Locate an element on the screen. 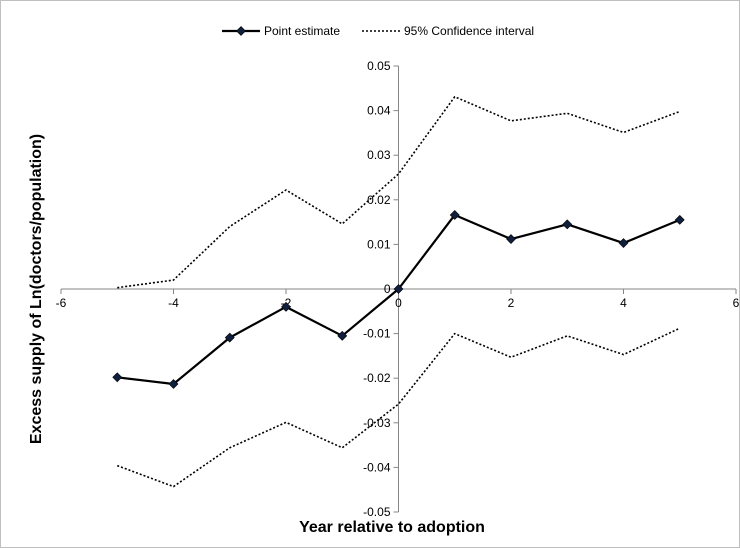  x-tick-label: 0 is located at coordinates (398, 303).